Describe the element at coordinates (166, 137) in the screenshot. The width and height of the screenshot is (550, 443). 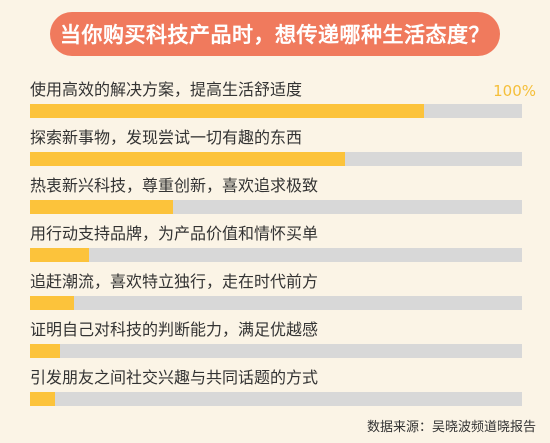
I see `bar-label: 探索新事物，发现尝试一切有趣的东西` at that location.